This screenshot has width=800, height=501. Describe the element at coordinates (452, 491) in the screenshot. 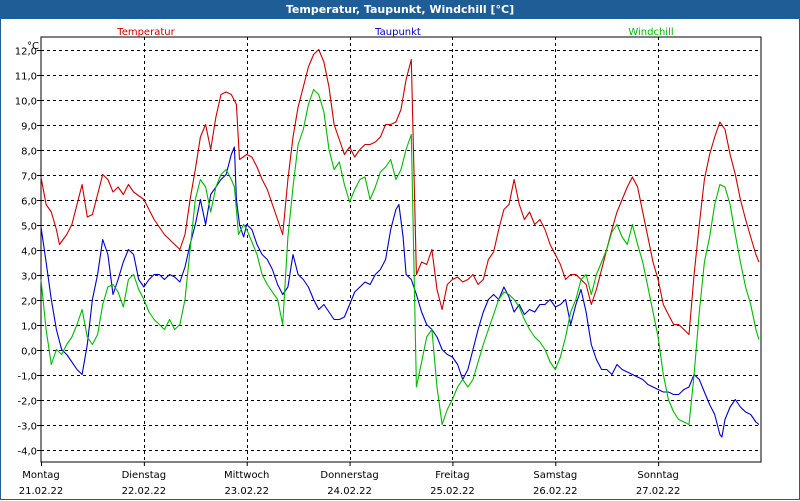

I see `x-date-label: 25.02.22` at that location.